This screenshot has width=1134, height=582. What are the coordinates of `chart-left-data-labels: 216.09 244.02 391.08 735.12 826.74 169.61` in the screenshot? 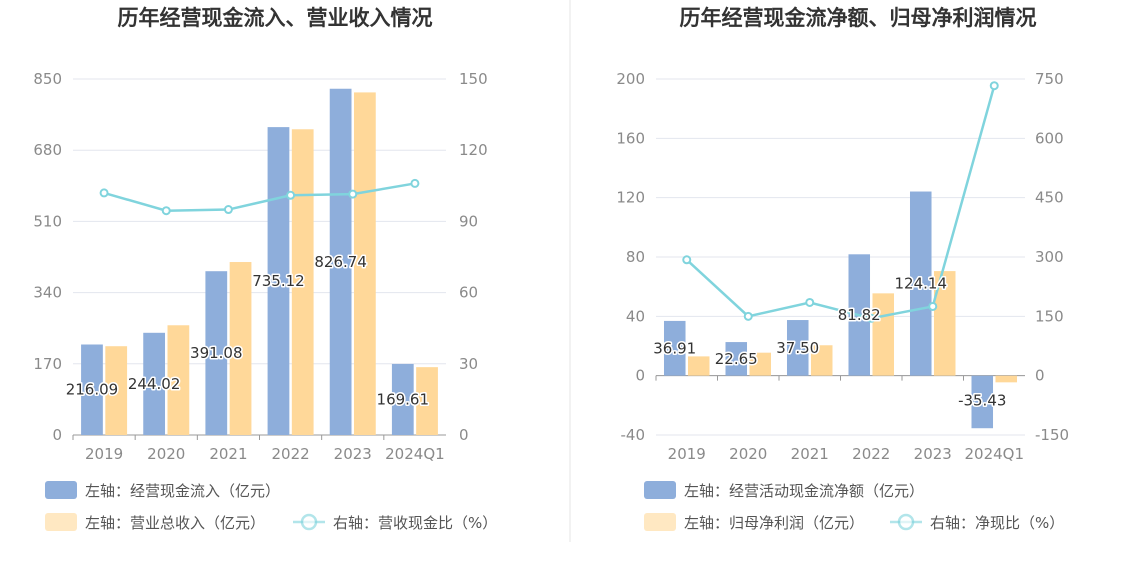 It's located at (247, 330).